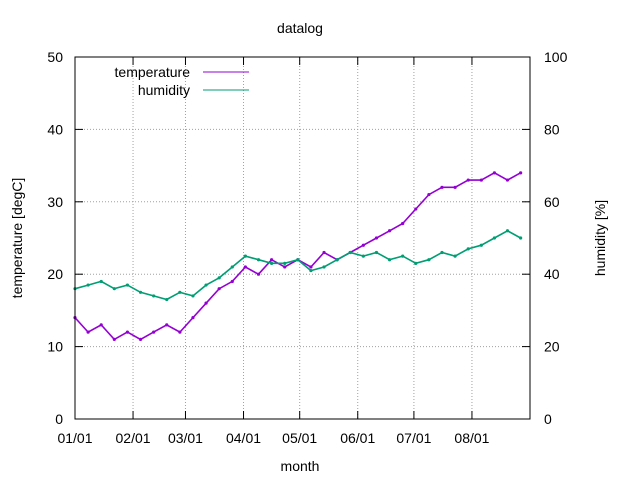  I want to click on y2-tick-label: 20, so click(552, 347).